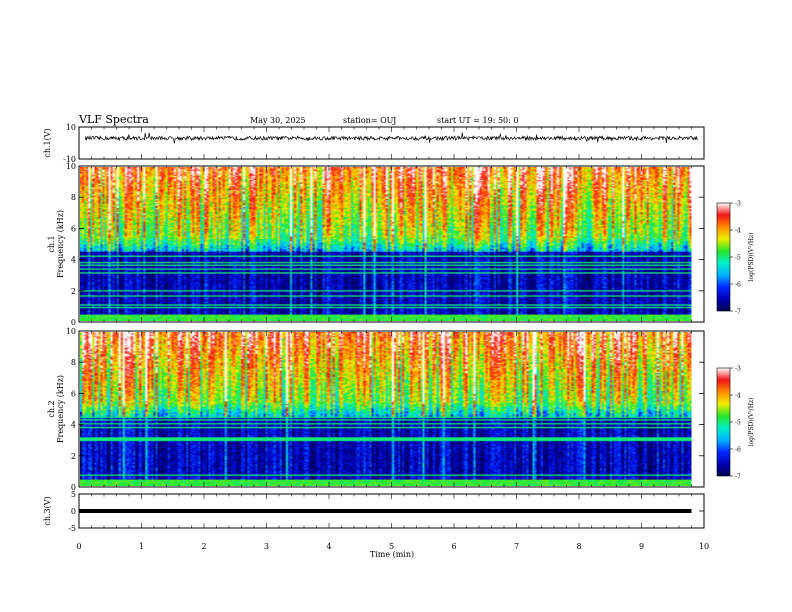  I want to click on y-tick-label: 5, so click(73, 494).